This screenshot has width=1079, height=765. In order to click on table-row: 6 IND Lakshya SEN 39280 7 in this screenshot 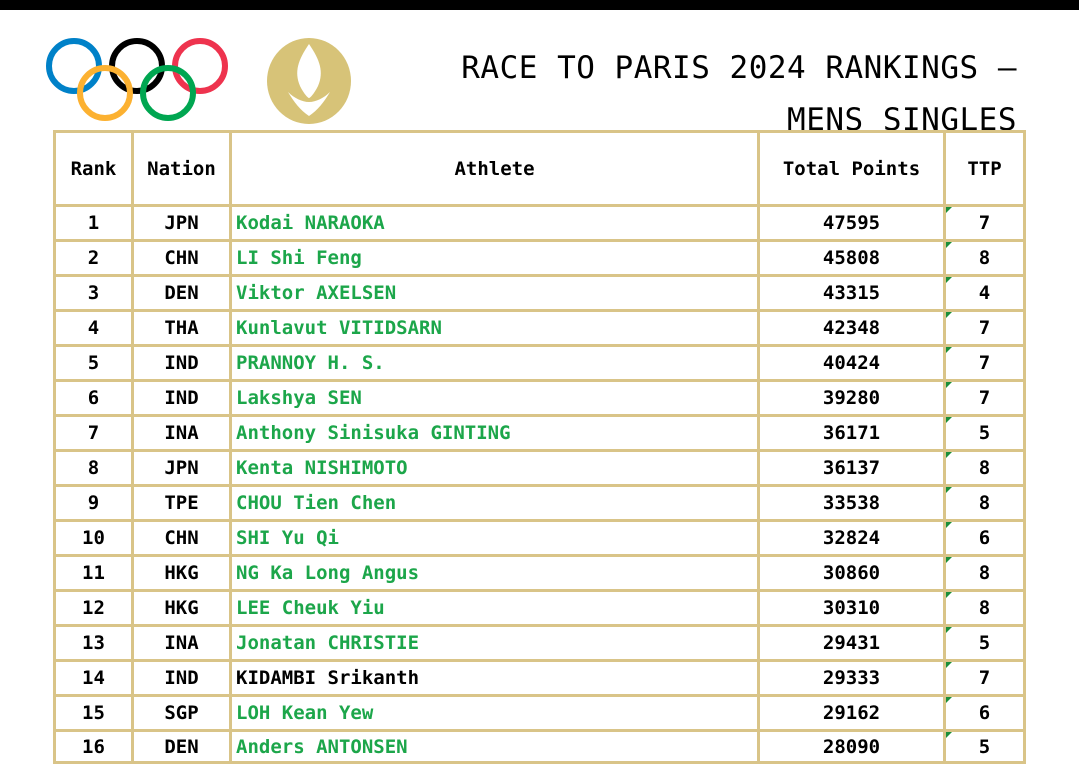, I will do `click(539, 398)`.